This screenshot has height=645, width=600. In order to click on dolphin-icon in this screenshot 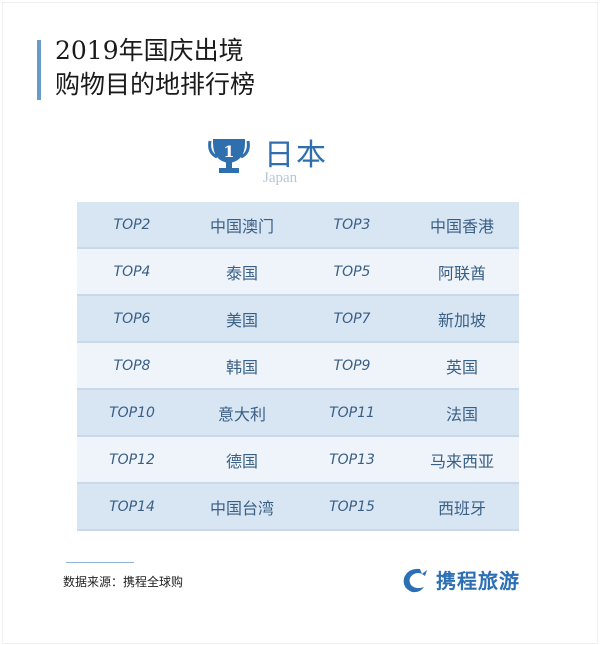, I will do `click(415, 580)`.